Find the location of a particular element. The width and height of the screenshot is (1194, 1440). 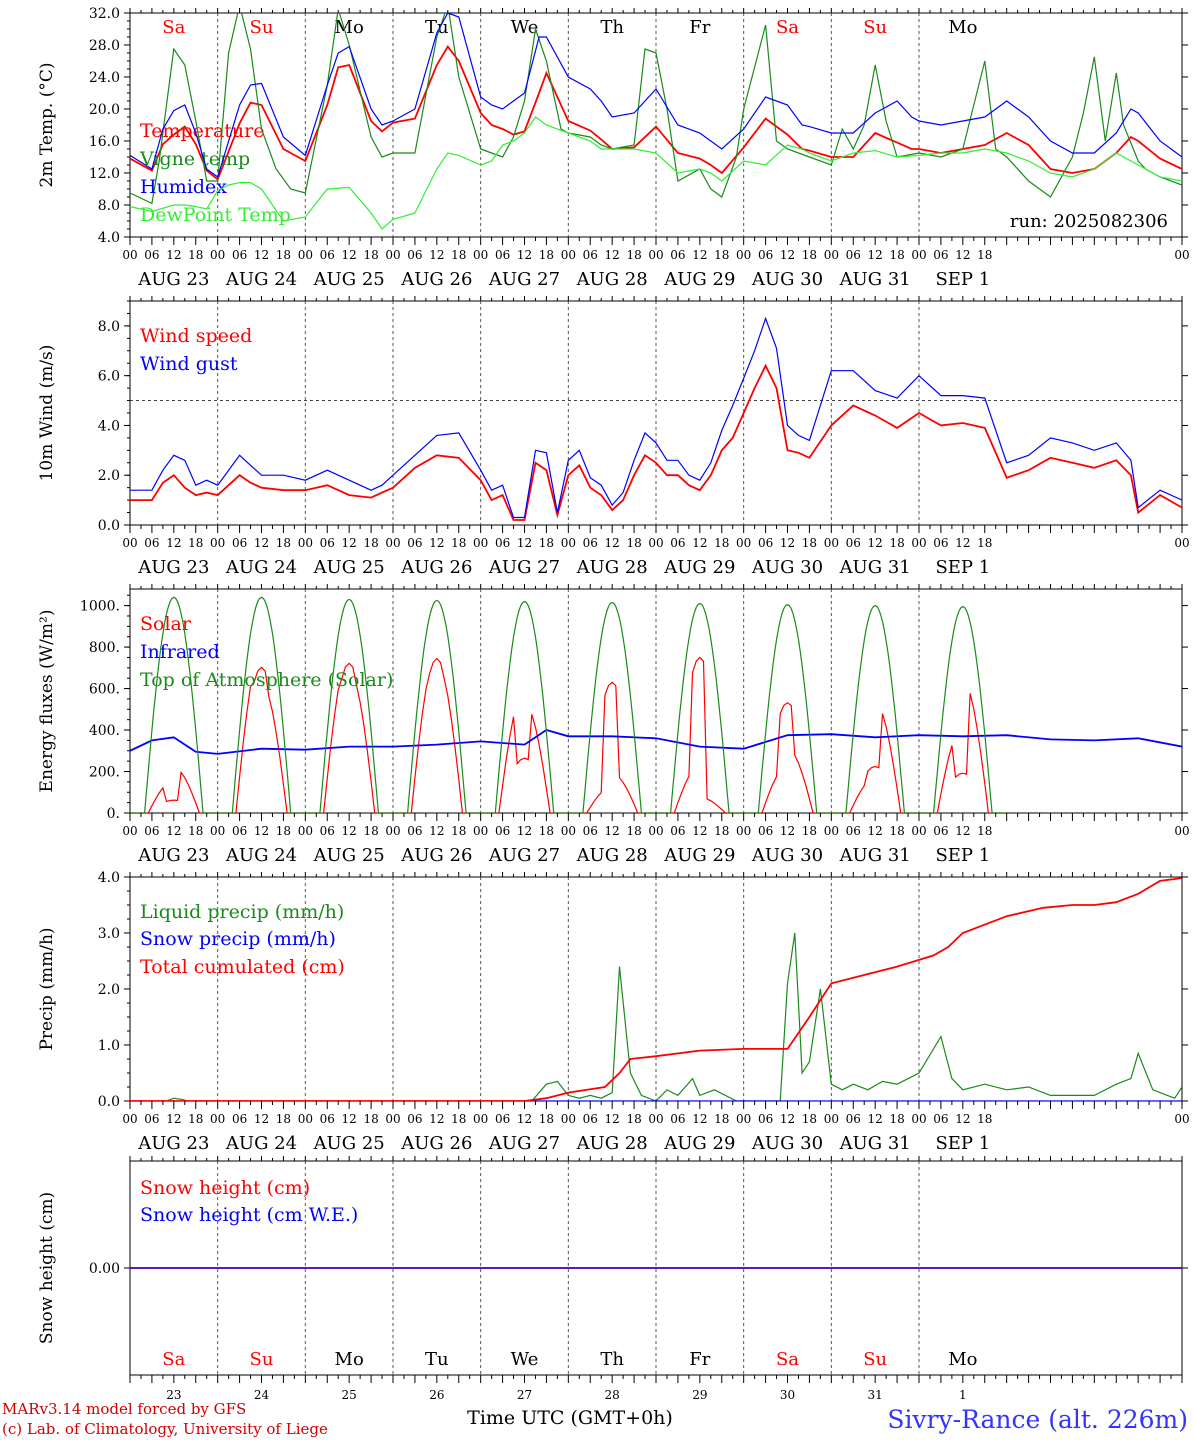

date-label: AUG 28 is located at coordinates (612, 1143).